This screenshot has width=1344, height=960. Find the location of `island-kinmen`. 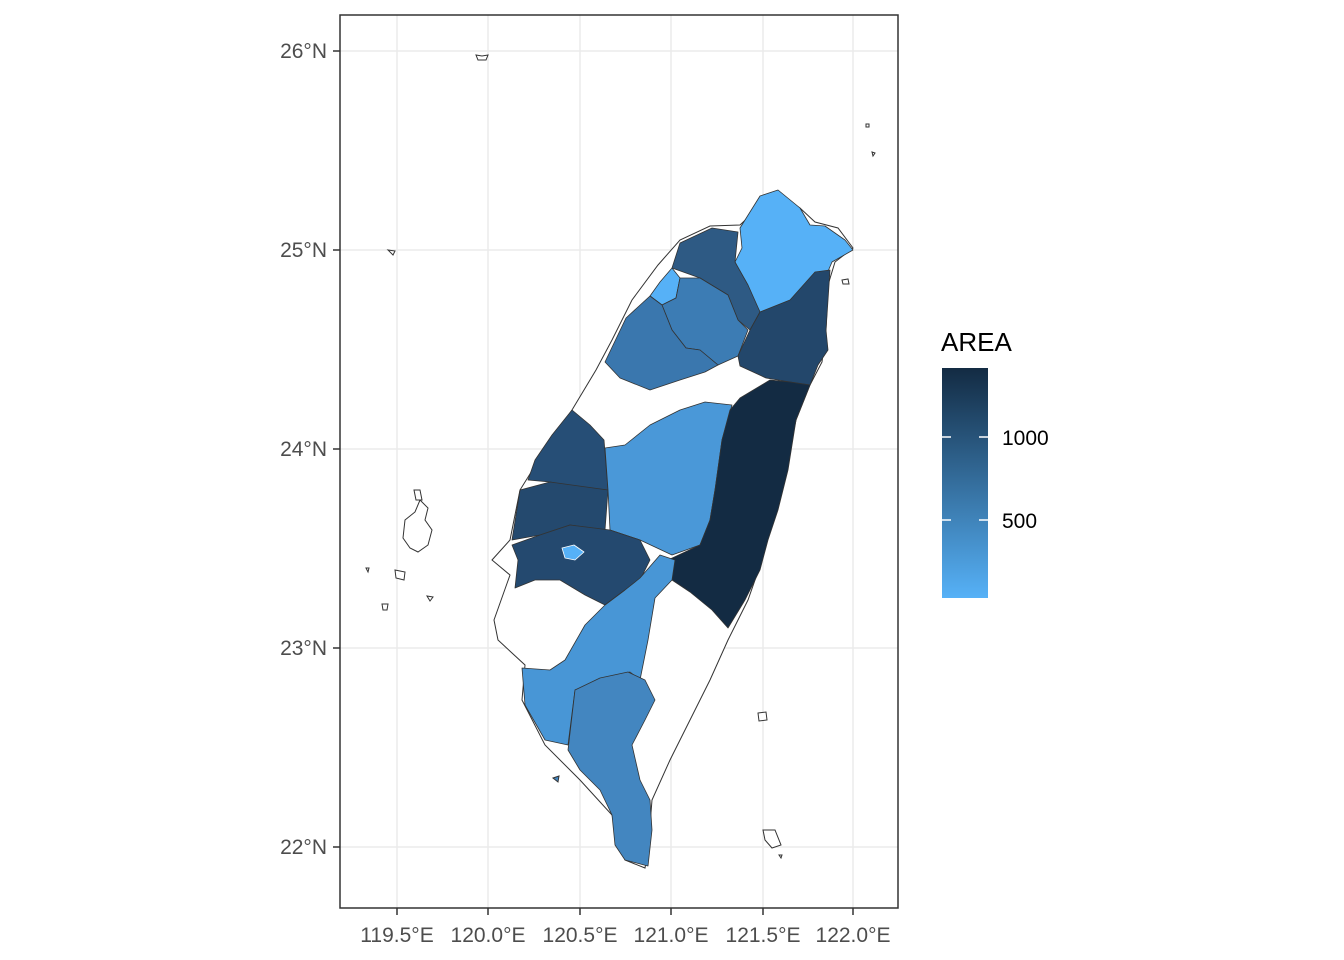

island-kinmen is located at coordinates (391, 252).